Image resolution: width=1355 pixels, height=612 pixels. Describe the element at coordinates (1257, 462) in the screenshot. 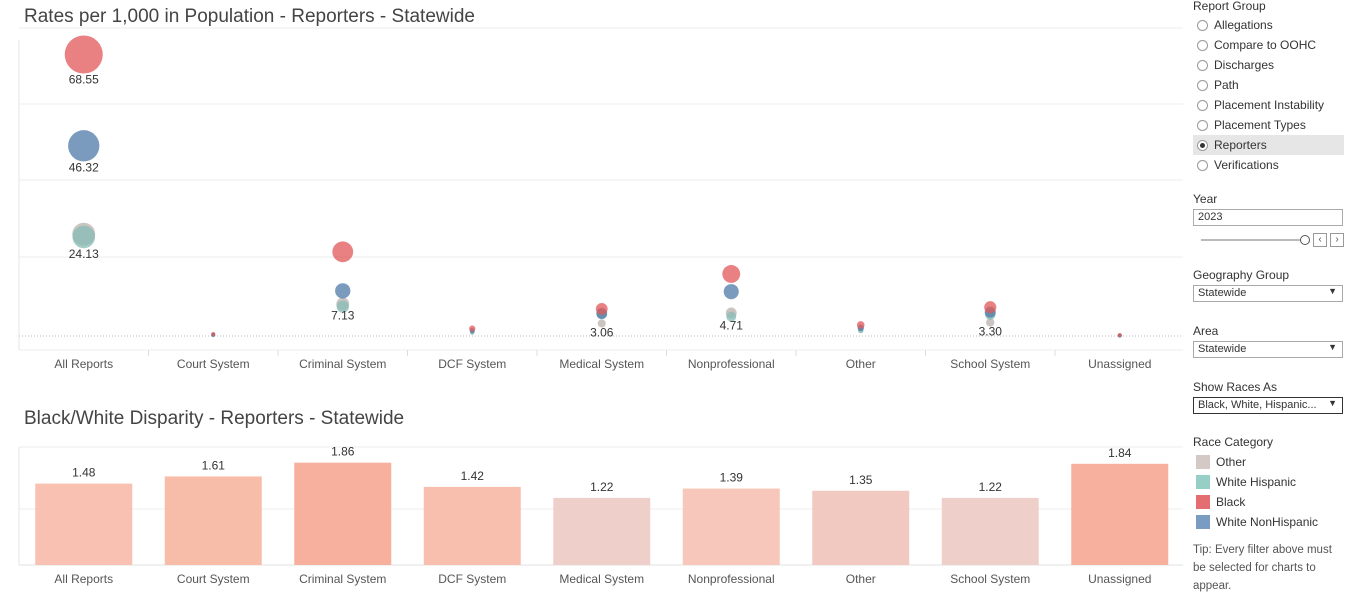

I see `legend-item-other: Other` at that location.